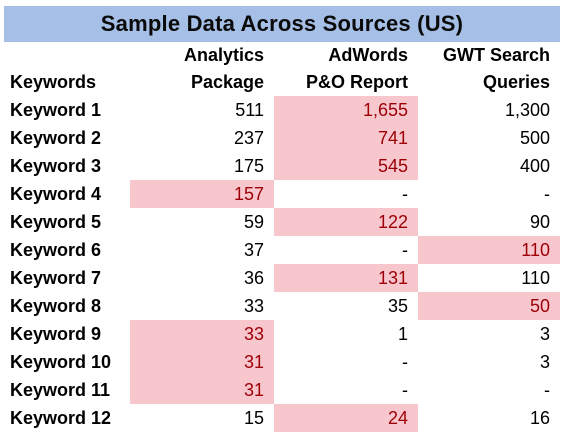 The height and width of the screenshot is (437, 564). I want to click on table-row: Keyword 4 157 - -, so click(282, 194).